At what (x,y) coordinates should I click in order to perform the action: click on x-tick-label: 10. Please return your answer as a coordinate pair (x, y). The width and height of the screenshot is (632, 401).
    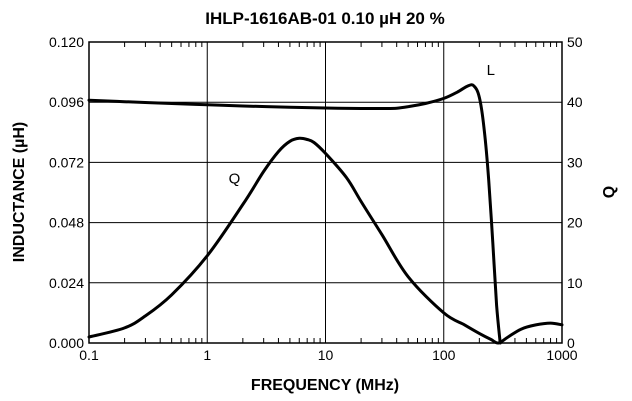
    Looking at the image, I should click on (326, 355).